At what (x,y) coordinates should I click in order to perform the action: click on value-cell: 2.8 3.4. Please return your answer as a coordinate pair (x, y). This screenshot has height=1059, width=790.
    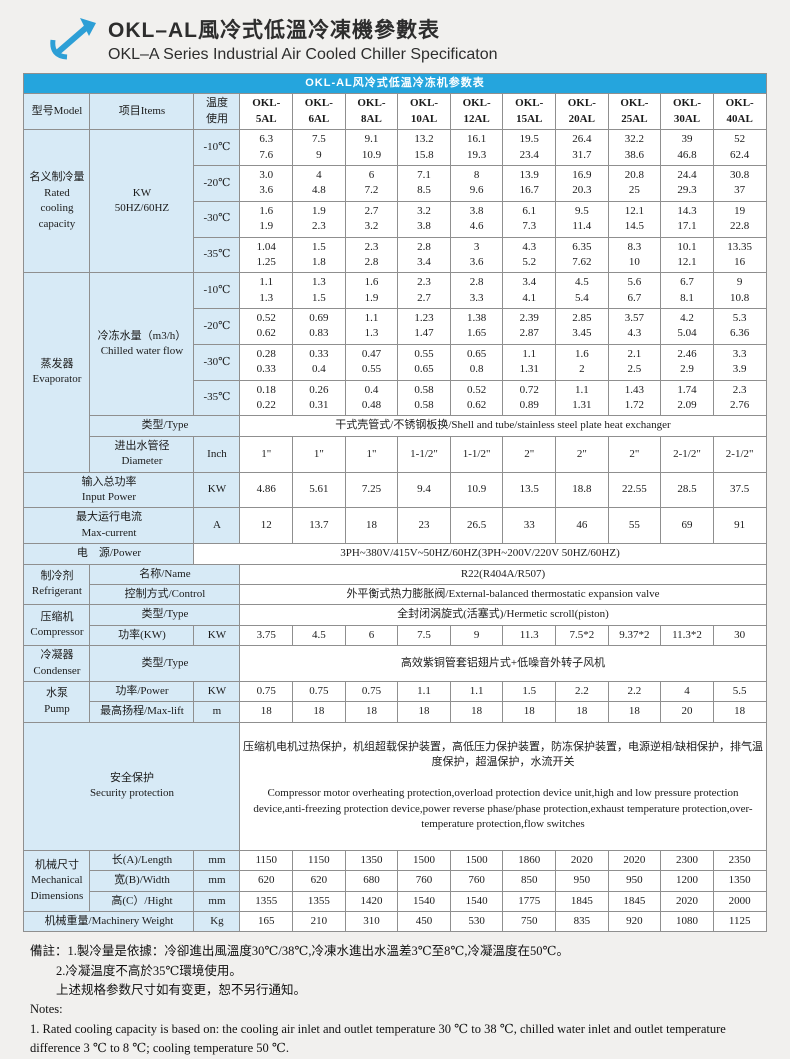
    Looking at the image, I should click on (424, 255).